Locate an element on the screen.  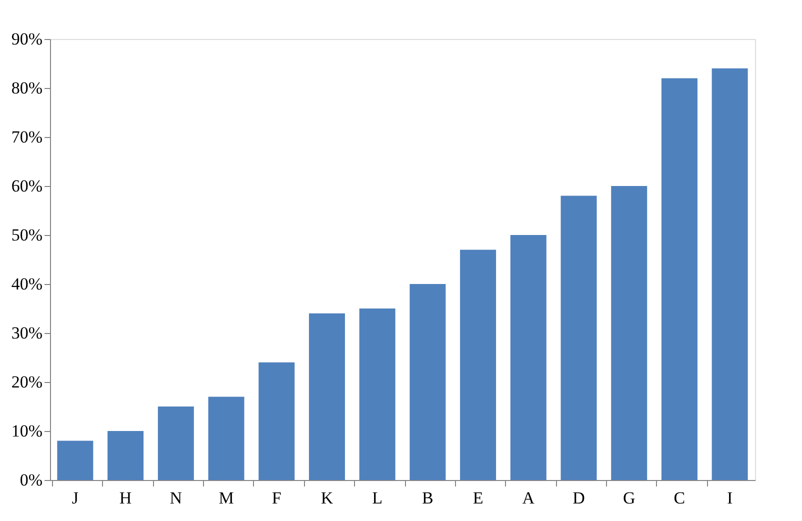
x-tick-label: L is located at coordinates (377, 498).